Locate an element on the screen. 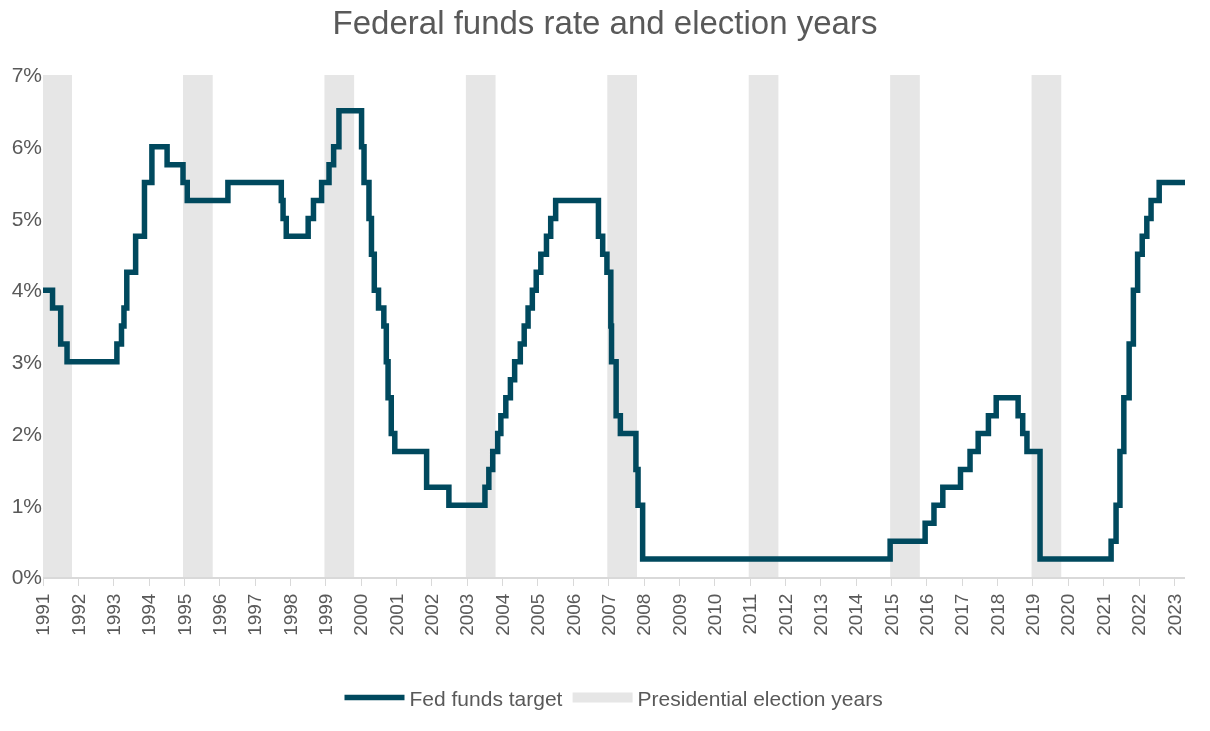 The height and width of the screenshot is (731, 1210). x-tick-label: 2001 is located at coordinates (396, 614).